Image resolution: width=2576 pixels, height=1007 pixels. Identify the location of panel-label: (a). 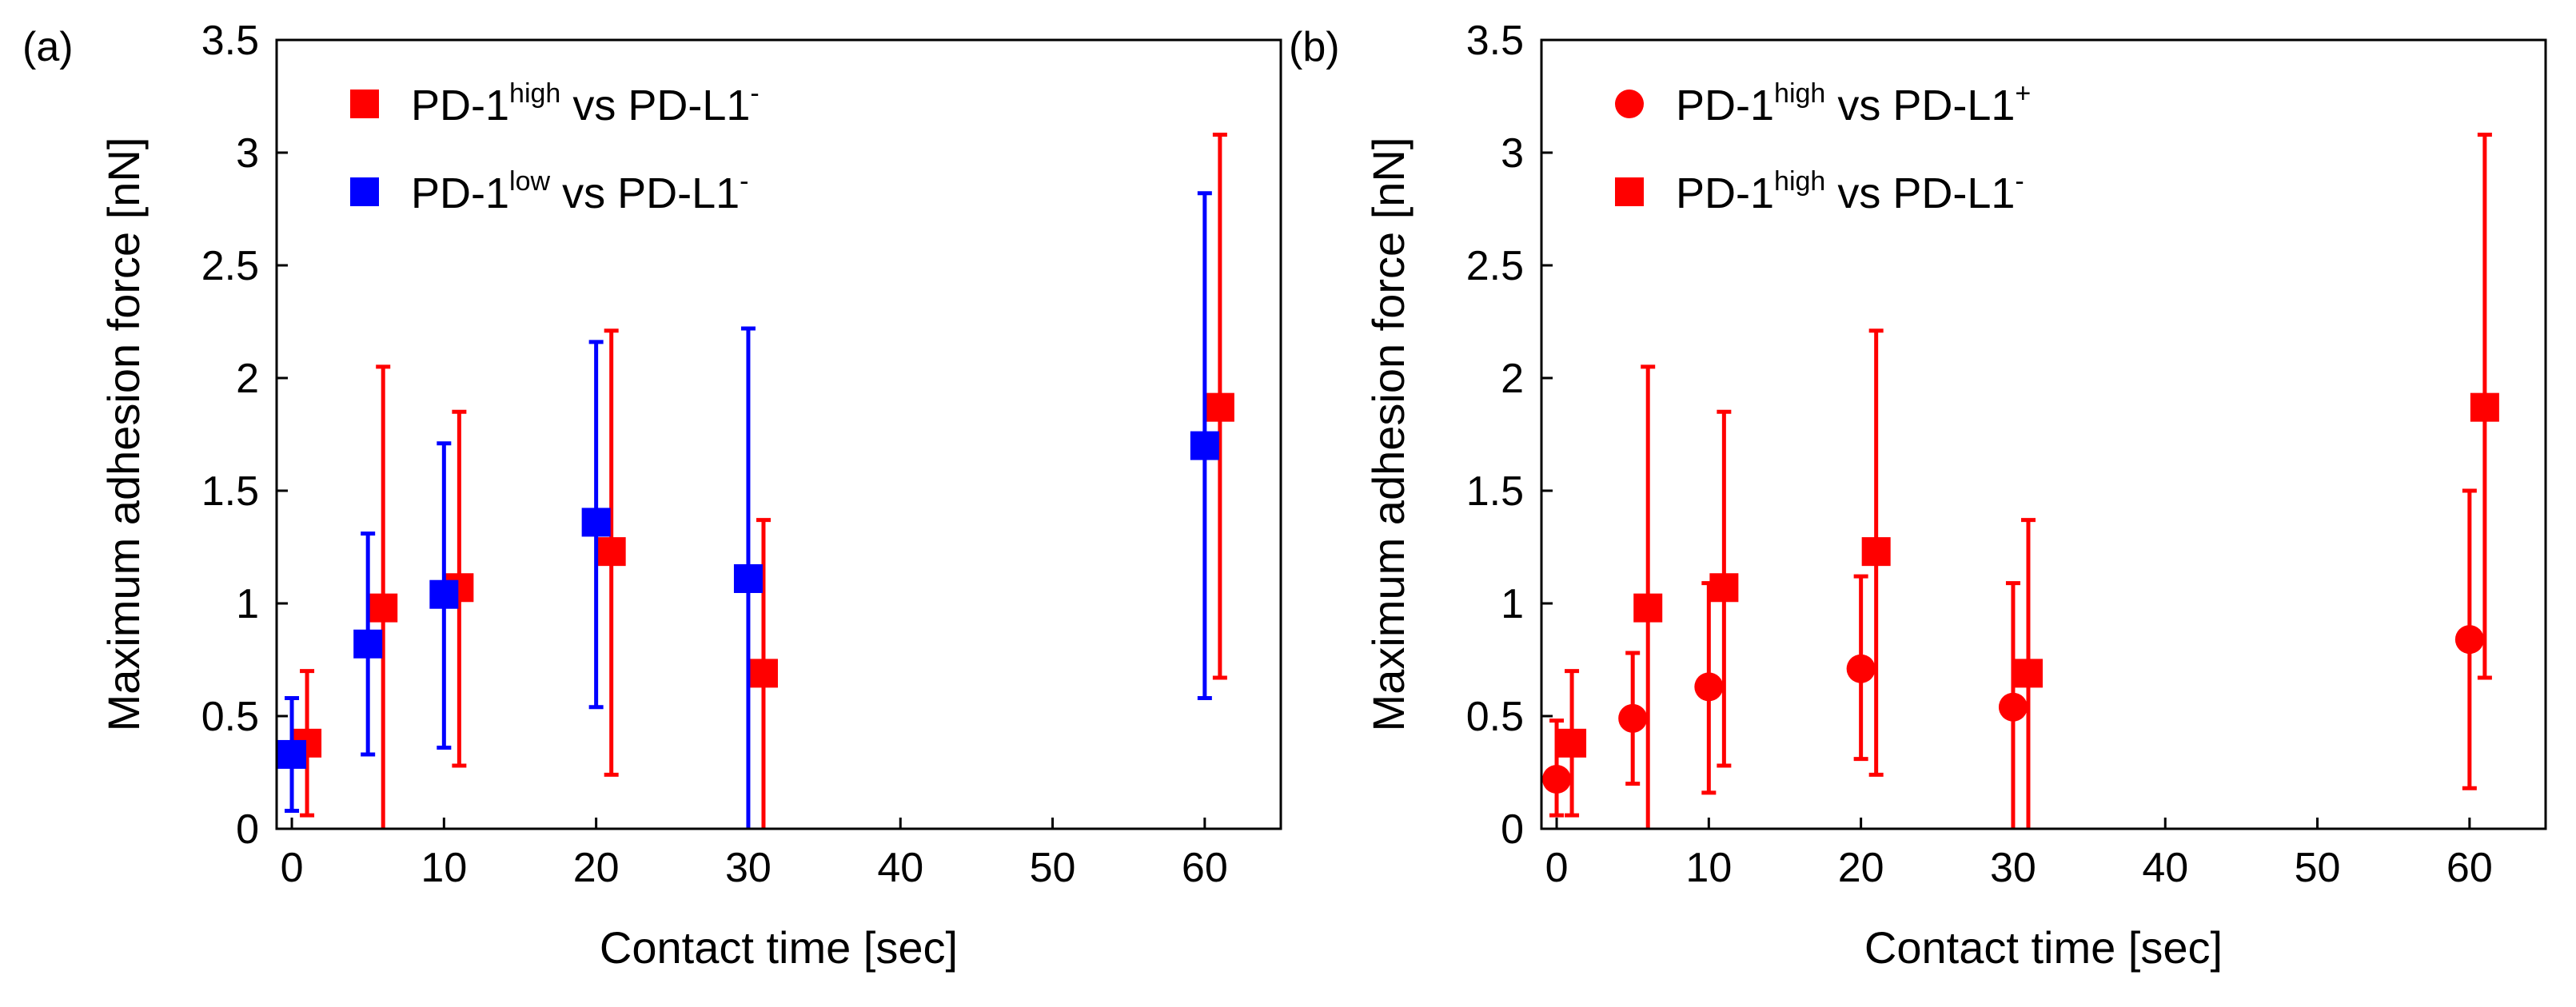
(48, 47).